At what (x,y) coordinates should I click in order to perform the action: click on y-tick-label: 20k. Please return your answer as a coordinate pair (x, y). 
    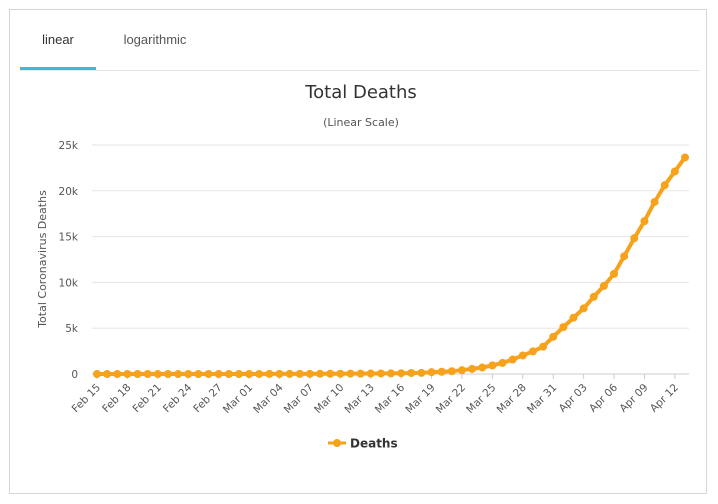
    Looking at the image, I should click on (69, 192).